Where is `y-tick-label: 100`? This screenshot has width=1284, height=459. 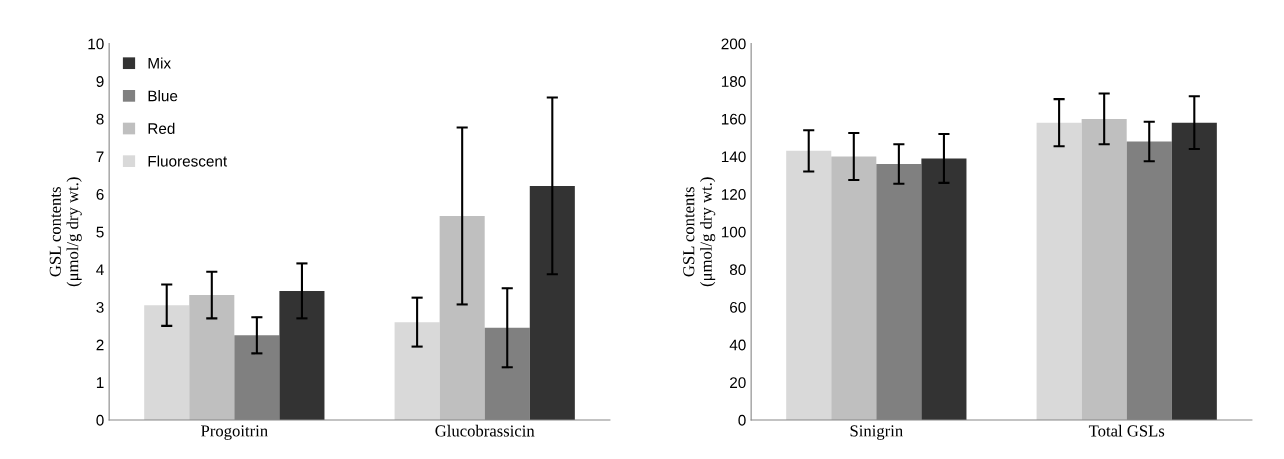
y-tick-label: 100 is located at coordinates (733, 232).